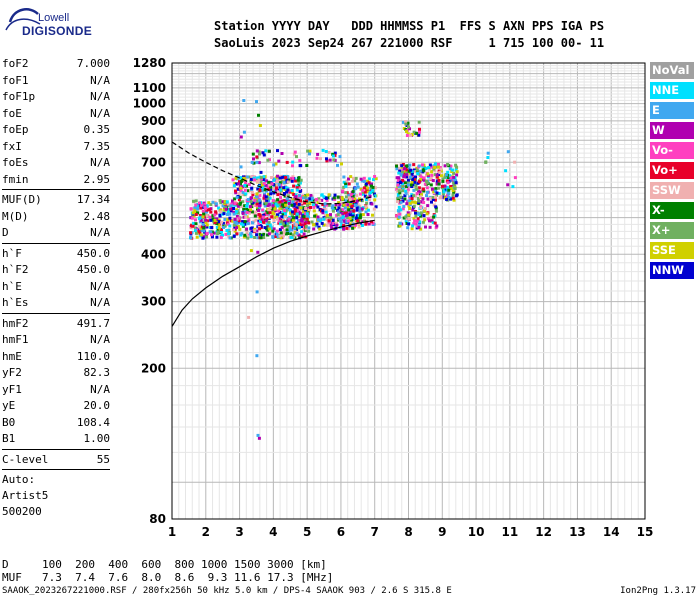 The width and height of the screenshot is (700, 600). I want to click on y-tick-label: 600, so click(153, 188).